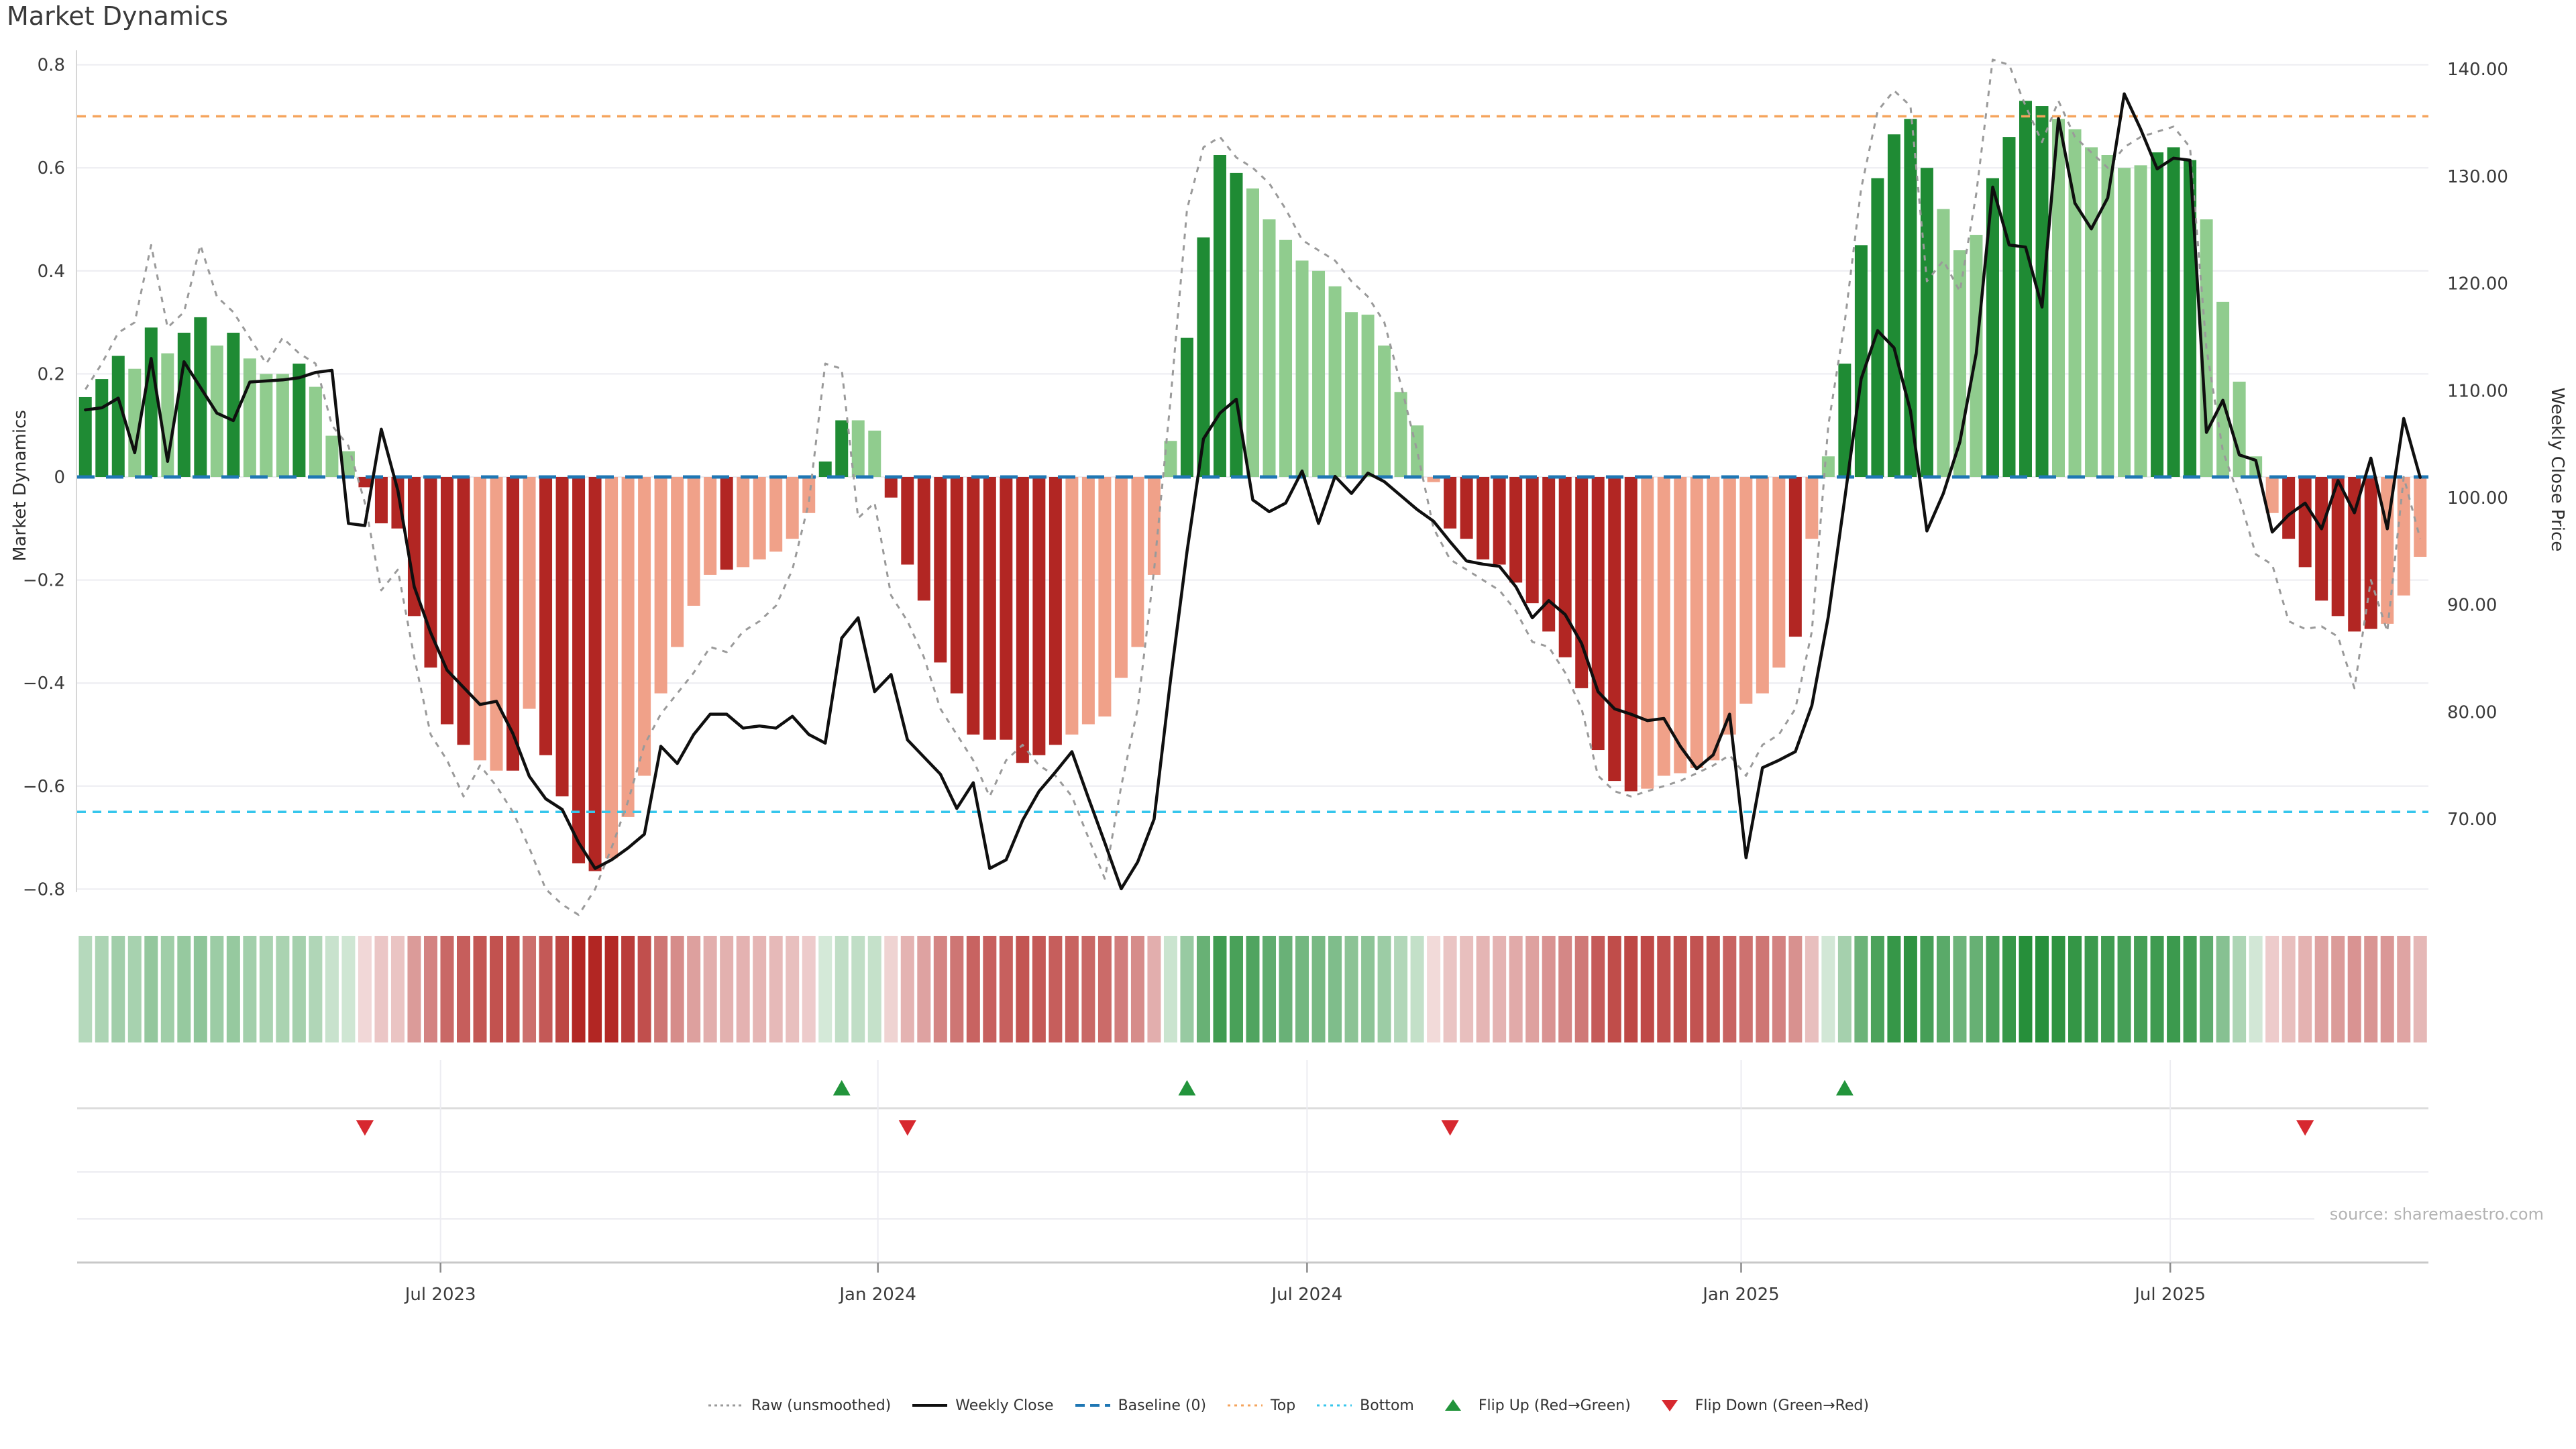  I want to click on x-tick-label: Jan 2024, so click(877, 1295).